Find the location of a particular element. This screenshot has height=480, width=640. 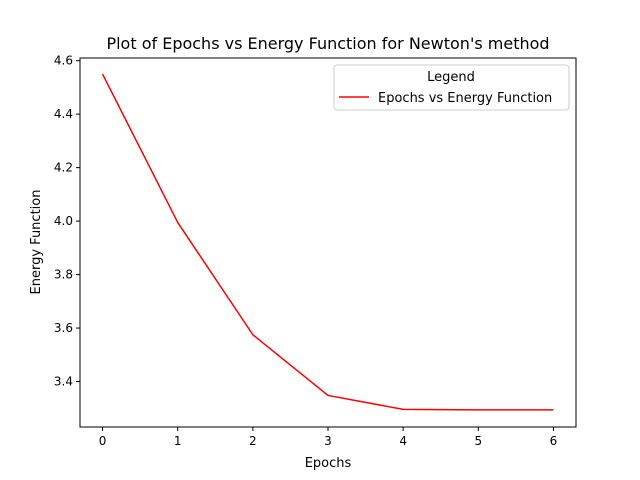

x-tick-label: 4 is located at coordinates (403, 441).